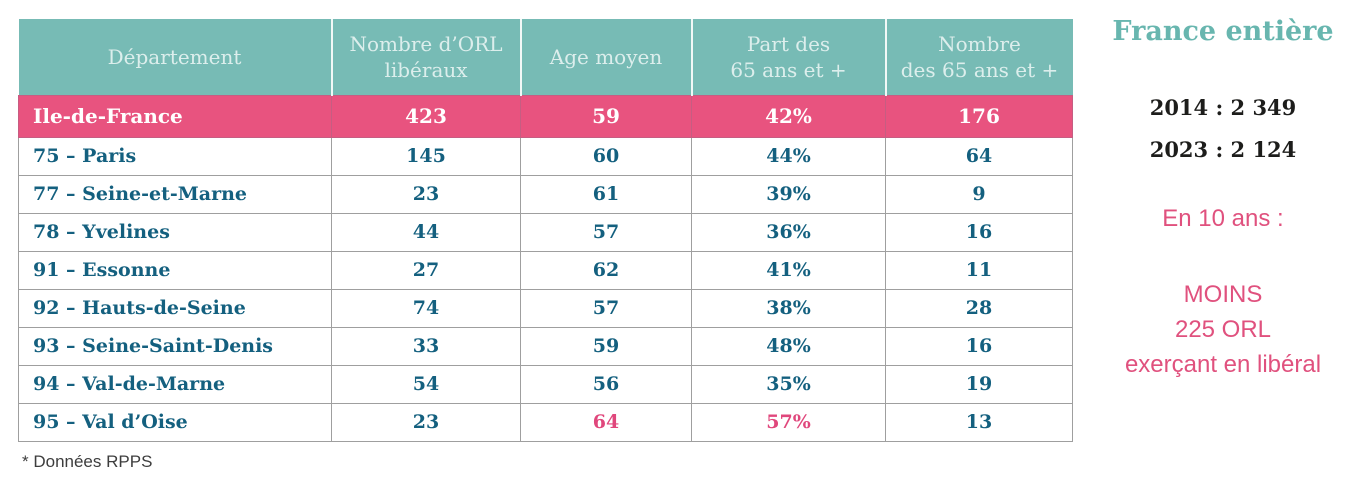 The width and height of the screenshot is (1371, 477). What do you see at coordinates (426, 116) in the screenshot?
I see `cell-nombre-orl: 423` at bounding box center [426, 116].